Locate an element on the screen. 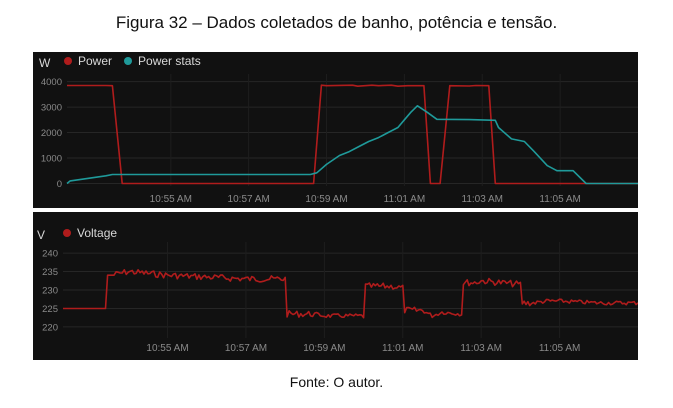  legend-label-voltage: Voltage is located at coordinates (97, 233).